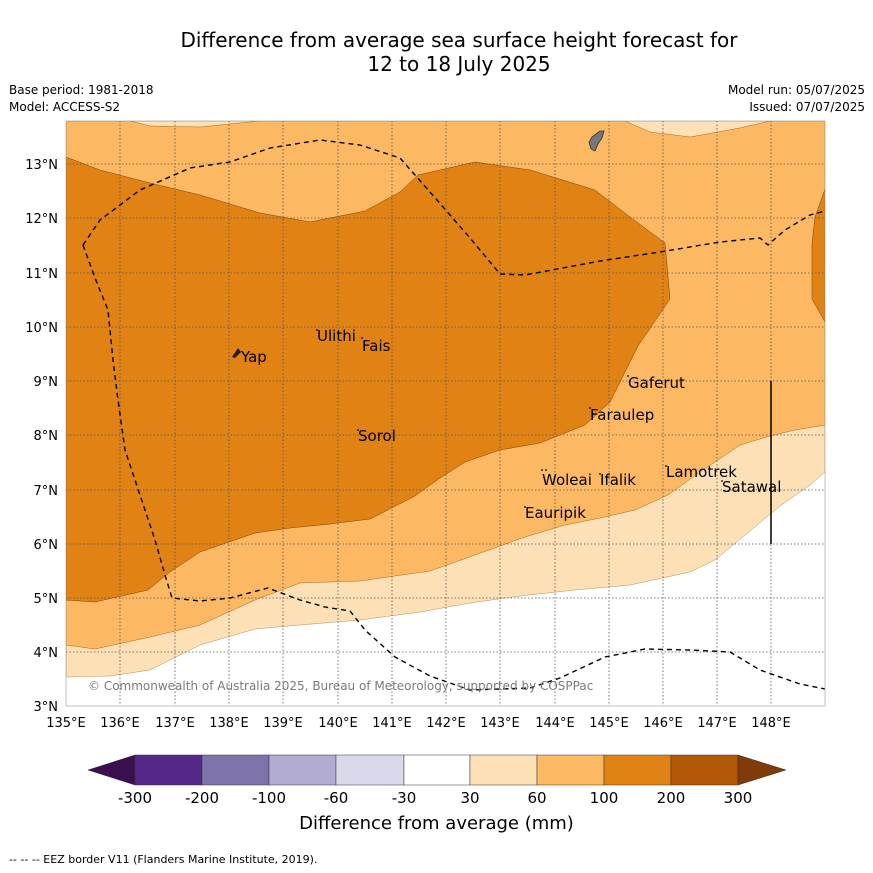  What do you see at coordinates (404, 798) in the screenshot?
I see `colorbar-tick: -30` at bounding box center [404, 798].